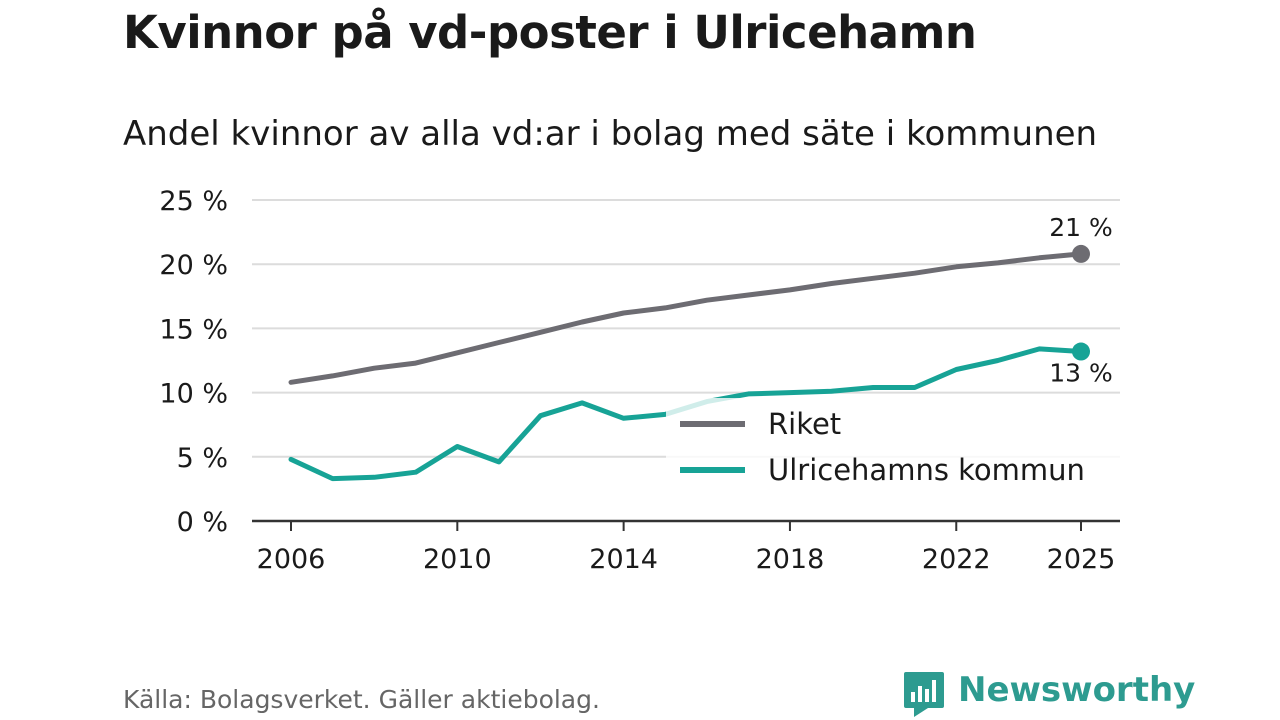  What do you see at coordinates (361, 699) in the screenshot?
I see `source-note: Källa: Bolagsverket. Gäller aktiebolag.` at bounding box center [361, 699].